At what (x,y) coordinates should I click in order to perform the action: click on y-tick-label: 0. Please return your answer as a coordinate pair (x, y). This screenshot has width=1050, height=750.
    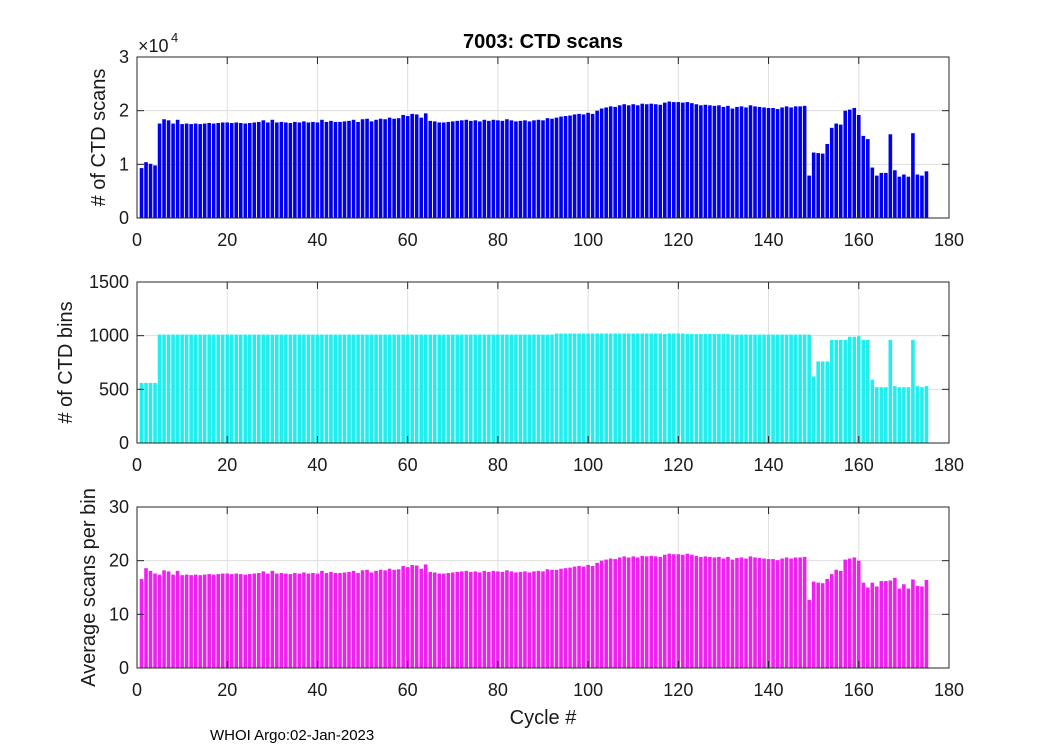
    Looking at the image, I should click on (124, 218).